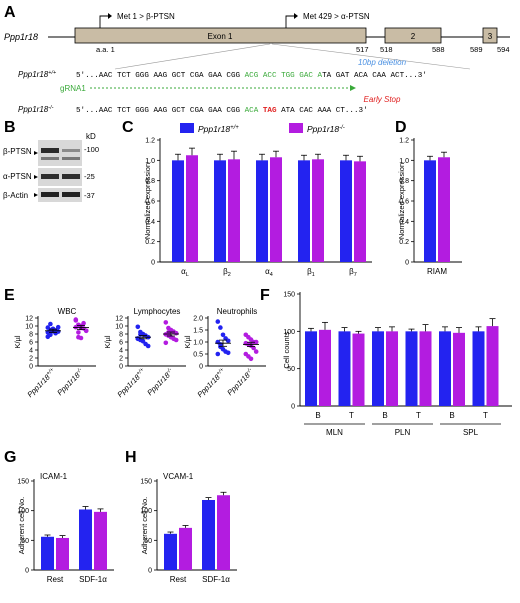 This screenshot has width=520, height=603. What do you see at coordinates (50, 150) in the screenshot?
I see `band-beta-wt` at bounding box center [50, 150].